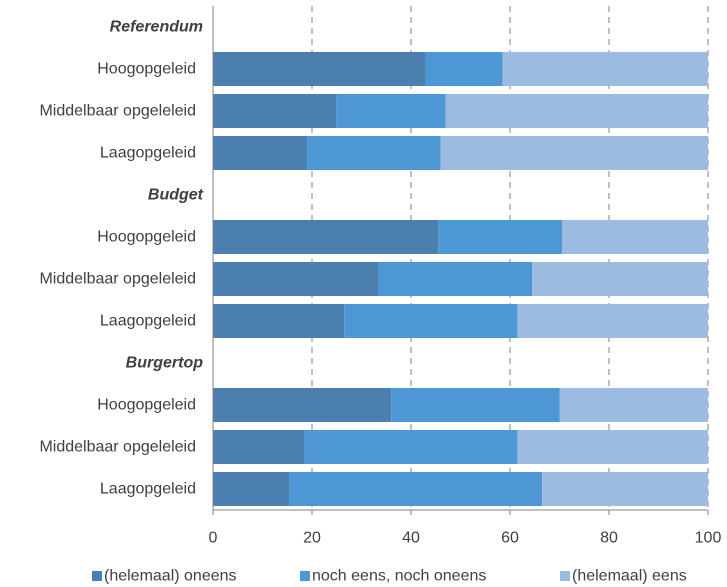 Image resolution: width=727 pixels, height=587 pixels. Describe the element at coordinates (708, 538) in the screenshot. I see `x-tick-label-100: 100` at that location.